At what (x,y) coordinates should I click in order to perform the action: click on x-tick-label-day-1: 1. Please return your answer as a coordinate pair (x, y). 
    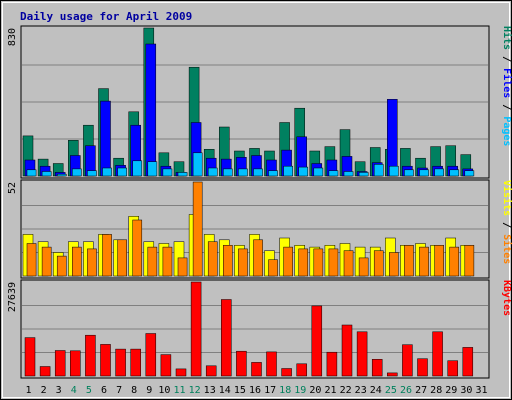
    Looking at the image, I should click on (28, 390).